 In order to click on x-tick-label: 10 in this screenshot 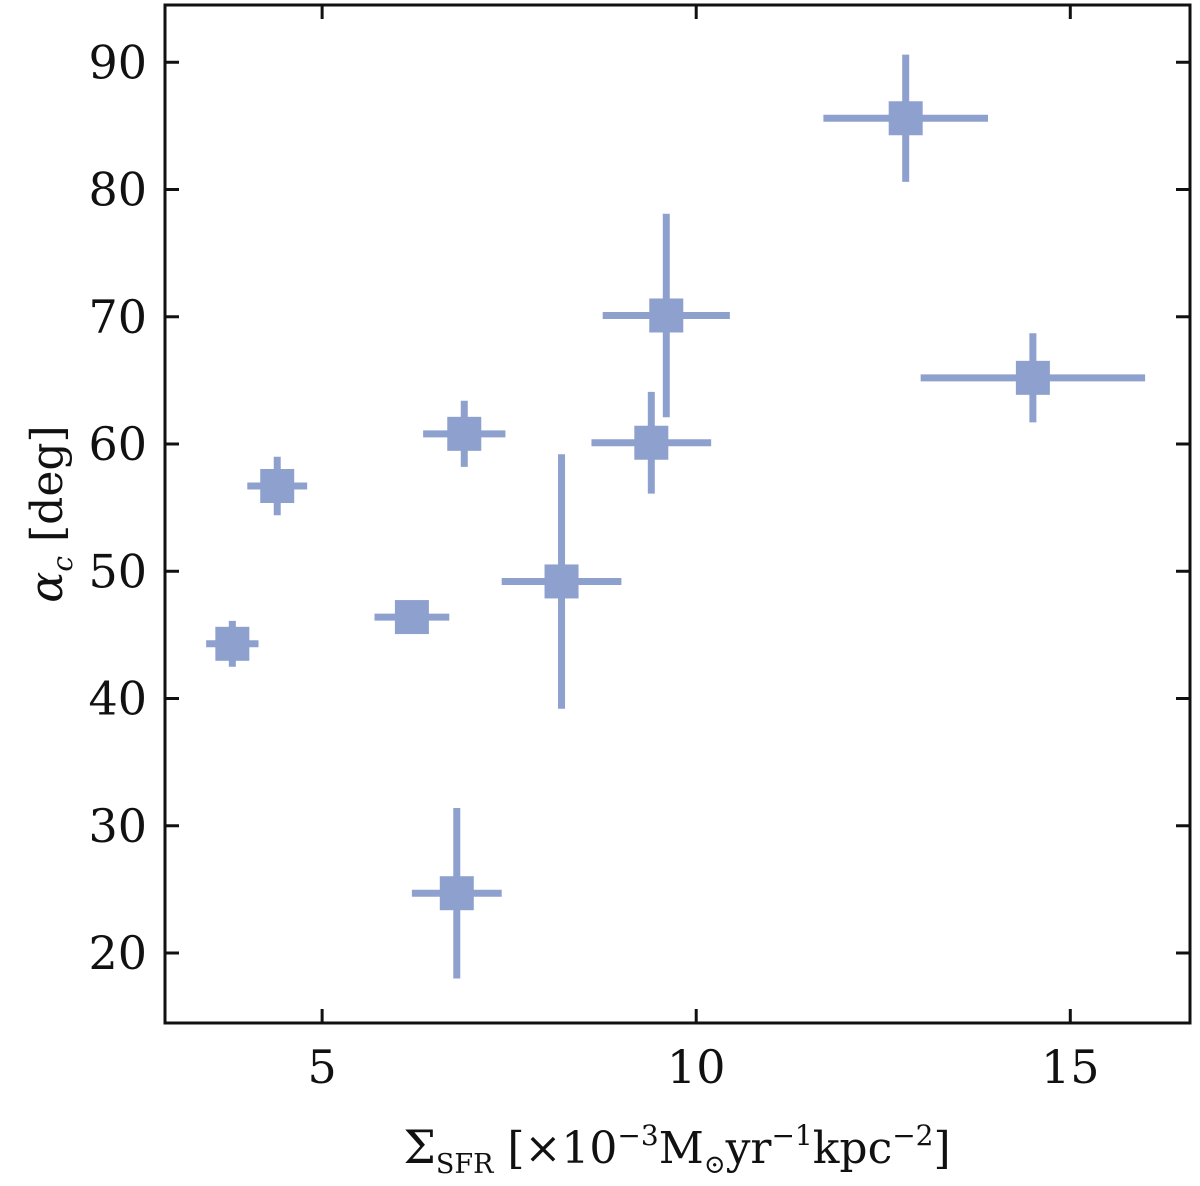, I will do `click(696, 1067)`.